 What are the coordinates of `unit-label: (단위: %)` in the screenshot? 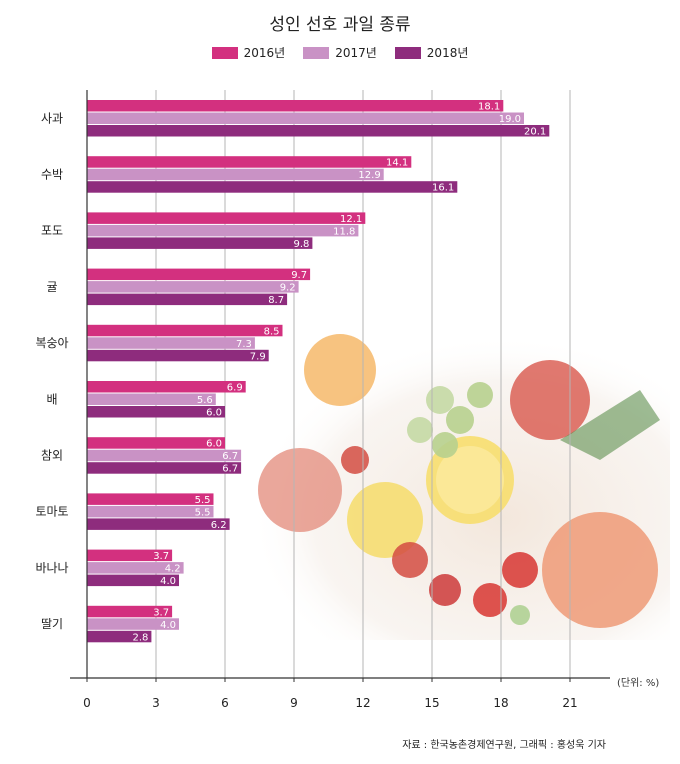 It's located at (638, 683).